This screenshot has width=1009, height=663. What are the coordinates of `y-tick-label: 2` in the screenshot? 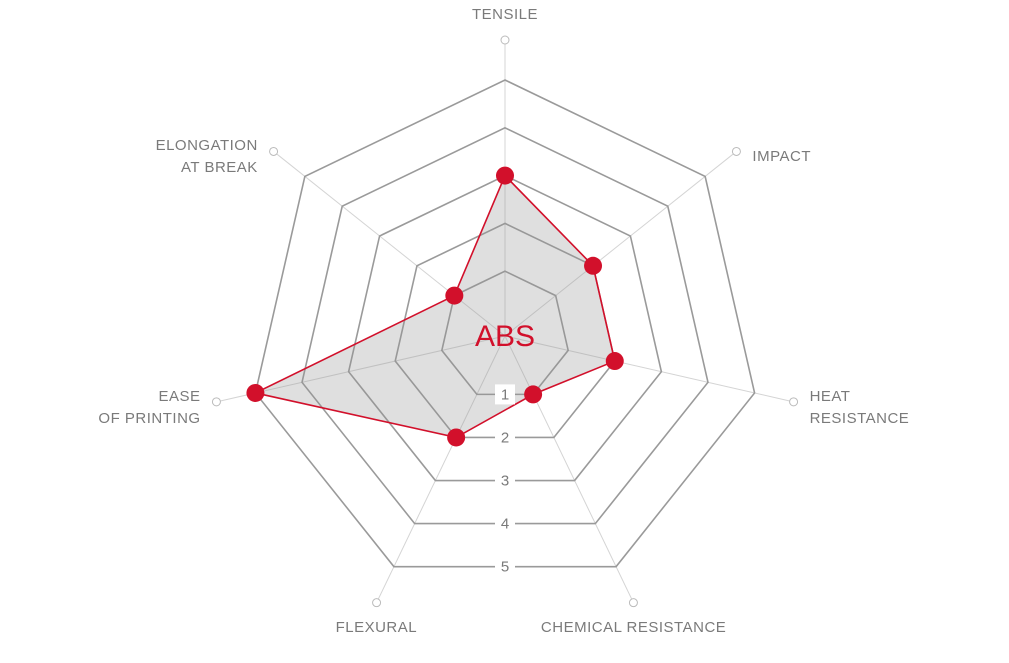 It's located at (505, 437).